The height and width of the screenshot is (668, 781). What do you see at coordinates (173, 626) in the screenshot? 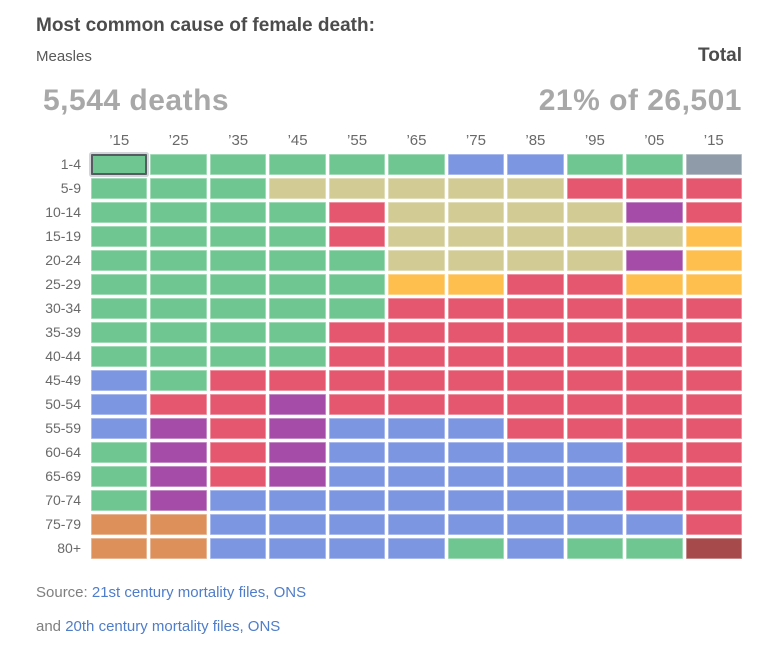
I see `source-link-20th-century: 20th century mortality files, ONS` at bounding box center [173, 626].